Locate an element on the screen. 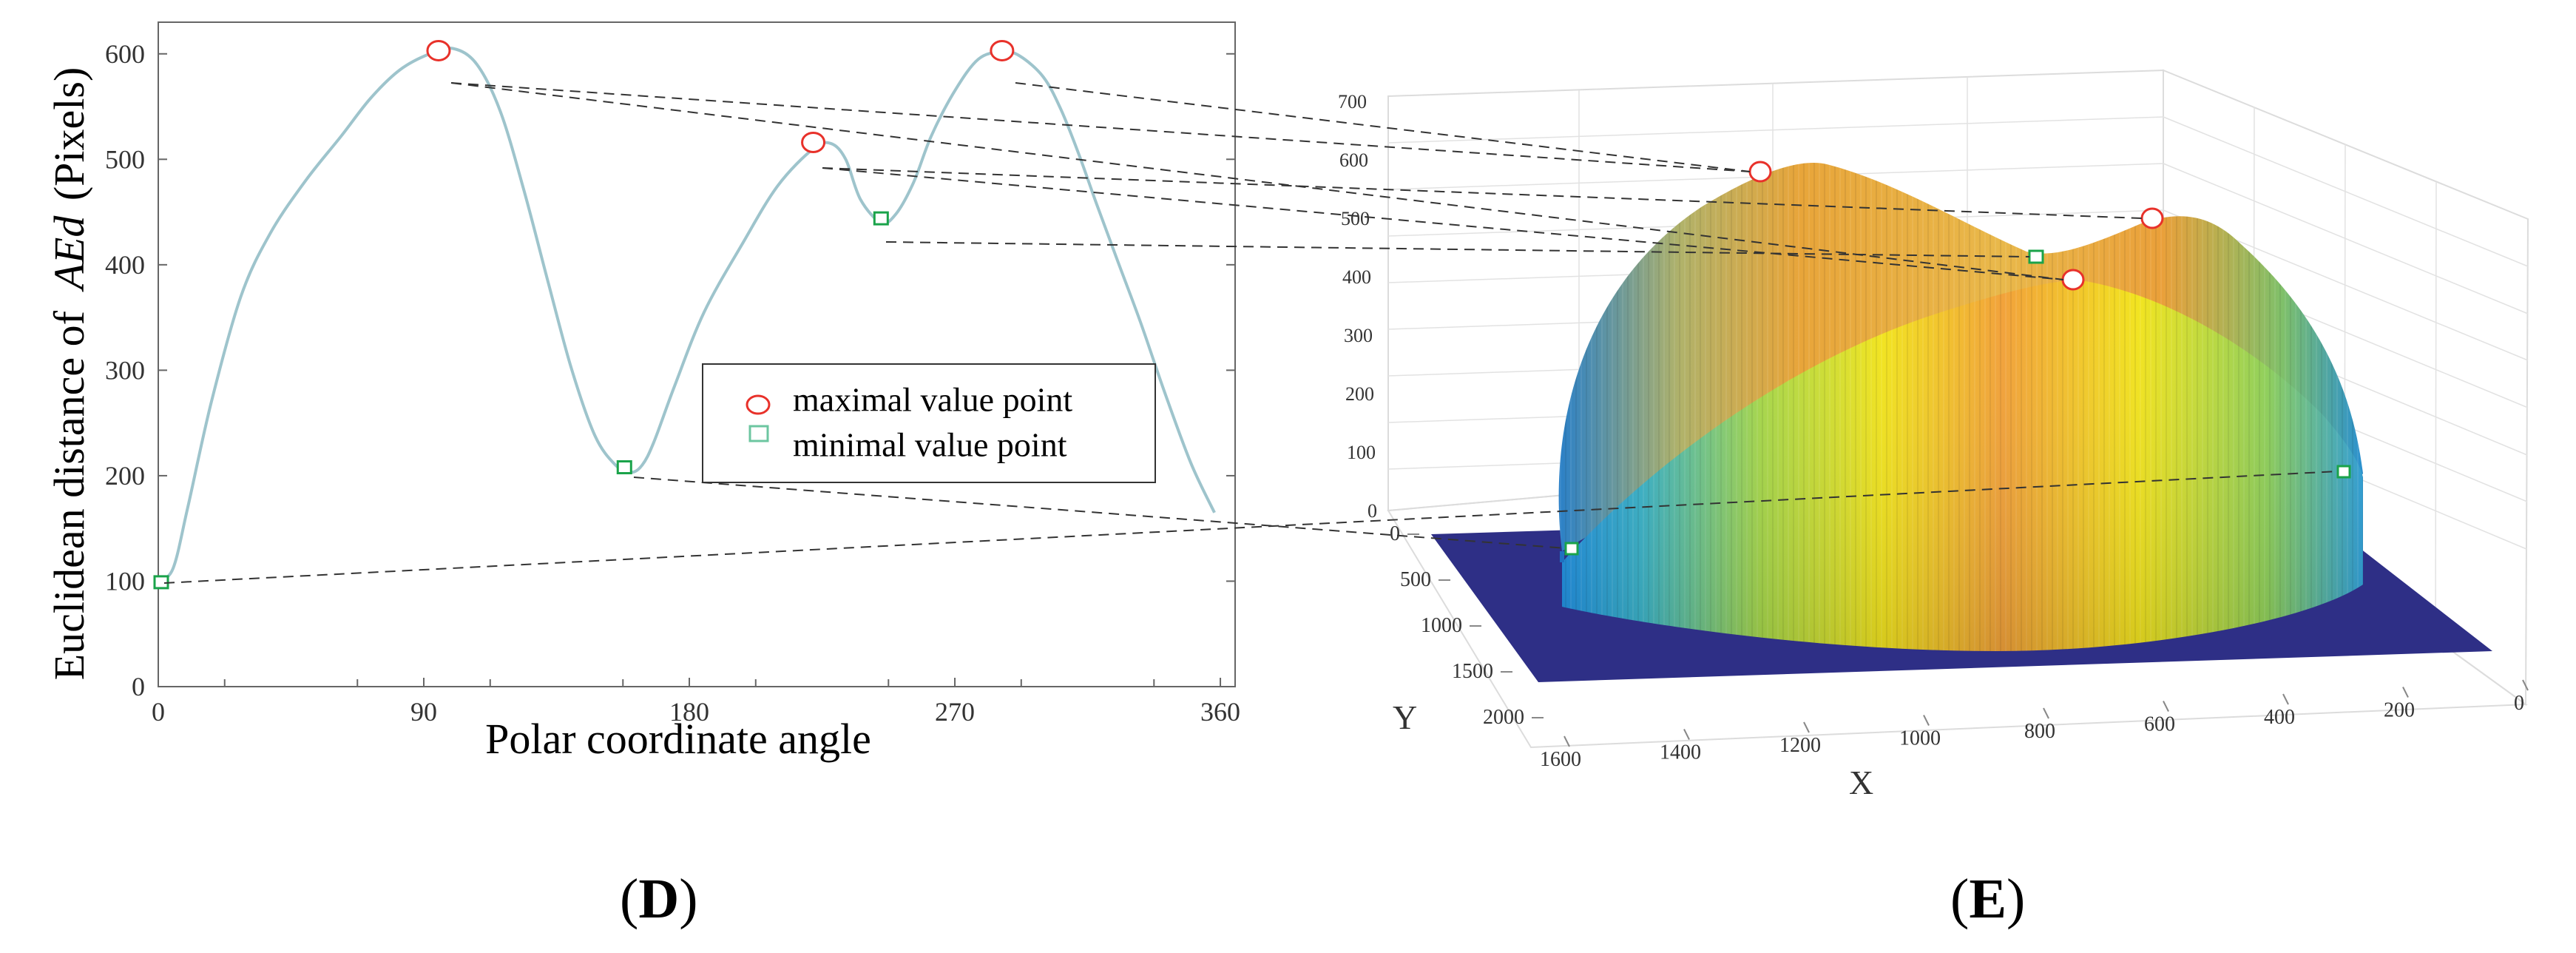 Image resolution: width=2576 pixels, height=953 pixels. y-axis-label-var: AEd is located at coordinates (69, 254).